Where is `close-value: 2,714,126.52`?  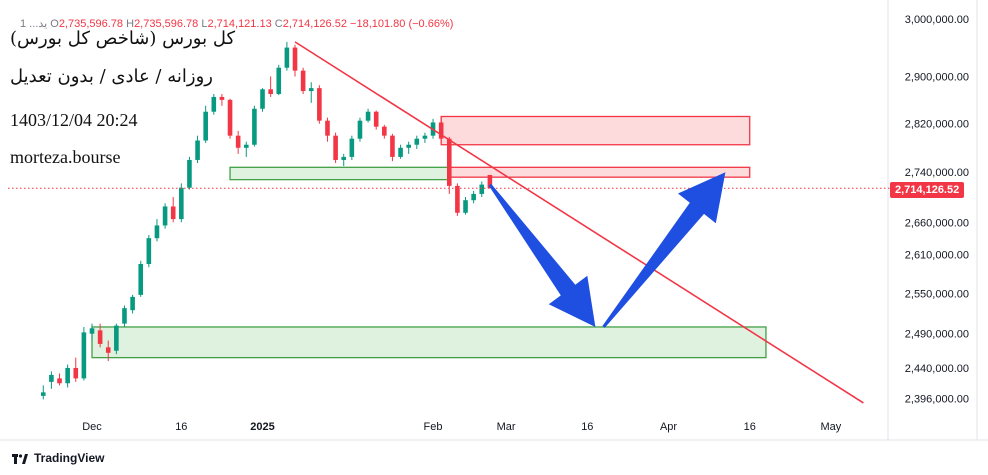
close-value: 2,714,126.52 is located at coordinates (314, 24).